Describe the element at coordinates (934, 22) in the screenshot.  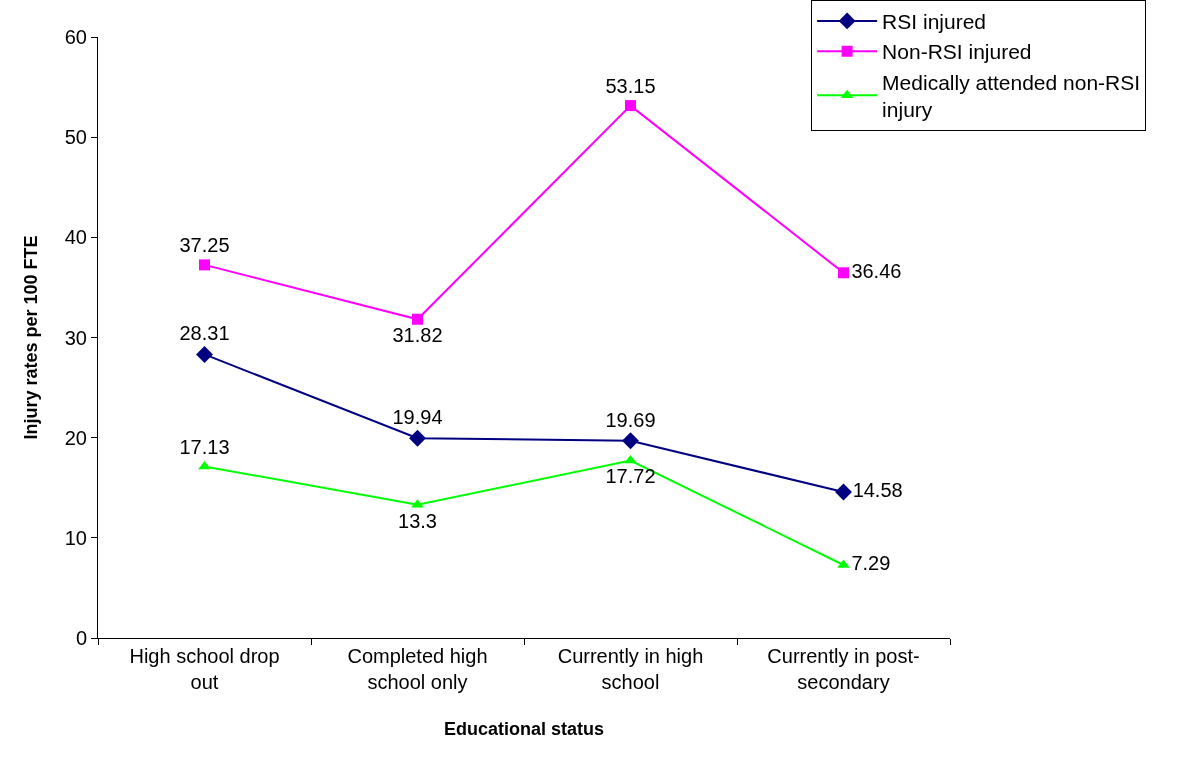
I see `legend-label: RSI injured` at that location.